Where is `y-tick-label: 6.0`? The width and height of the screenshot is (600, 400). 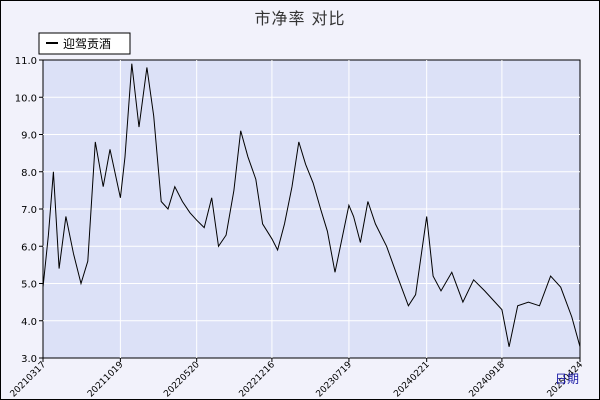 y-tick-label: 6.0 is located at coordinates (29, 247).